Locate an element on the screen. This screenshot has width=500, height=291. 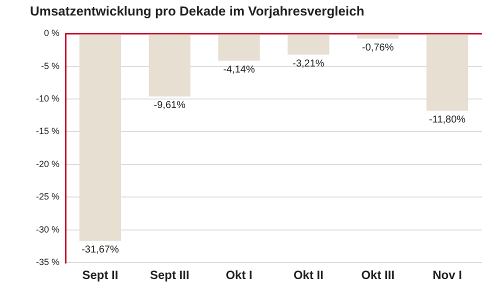
x-tick-label: Sept III is located at coordinates (170, 275).